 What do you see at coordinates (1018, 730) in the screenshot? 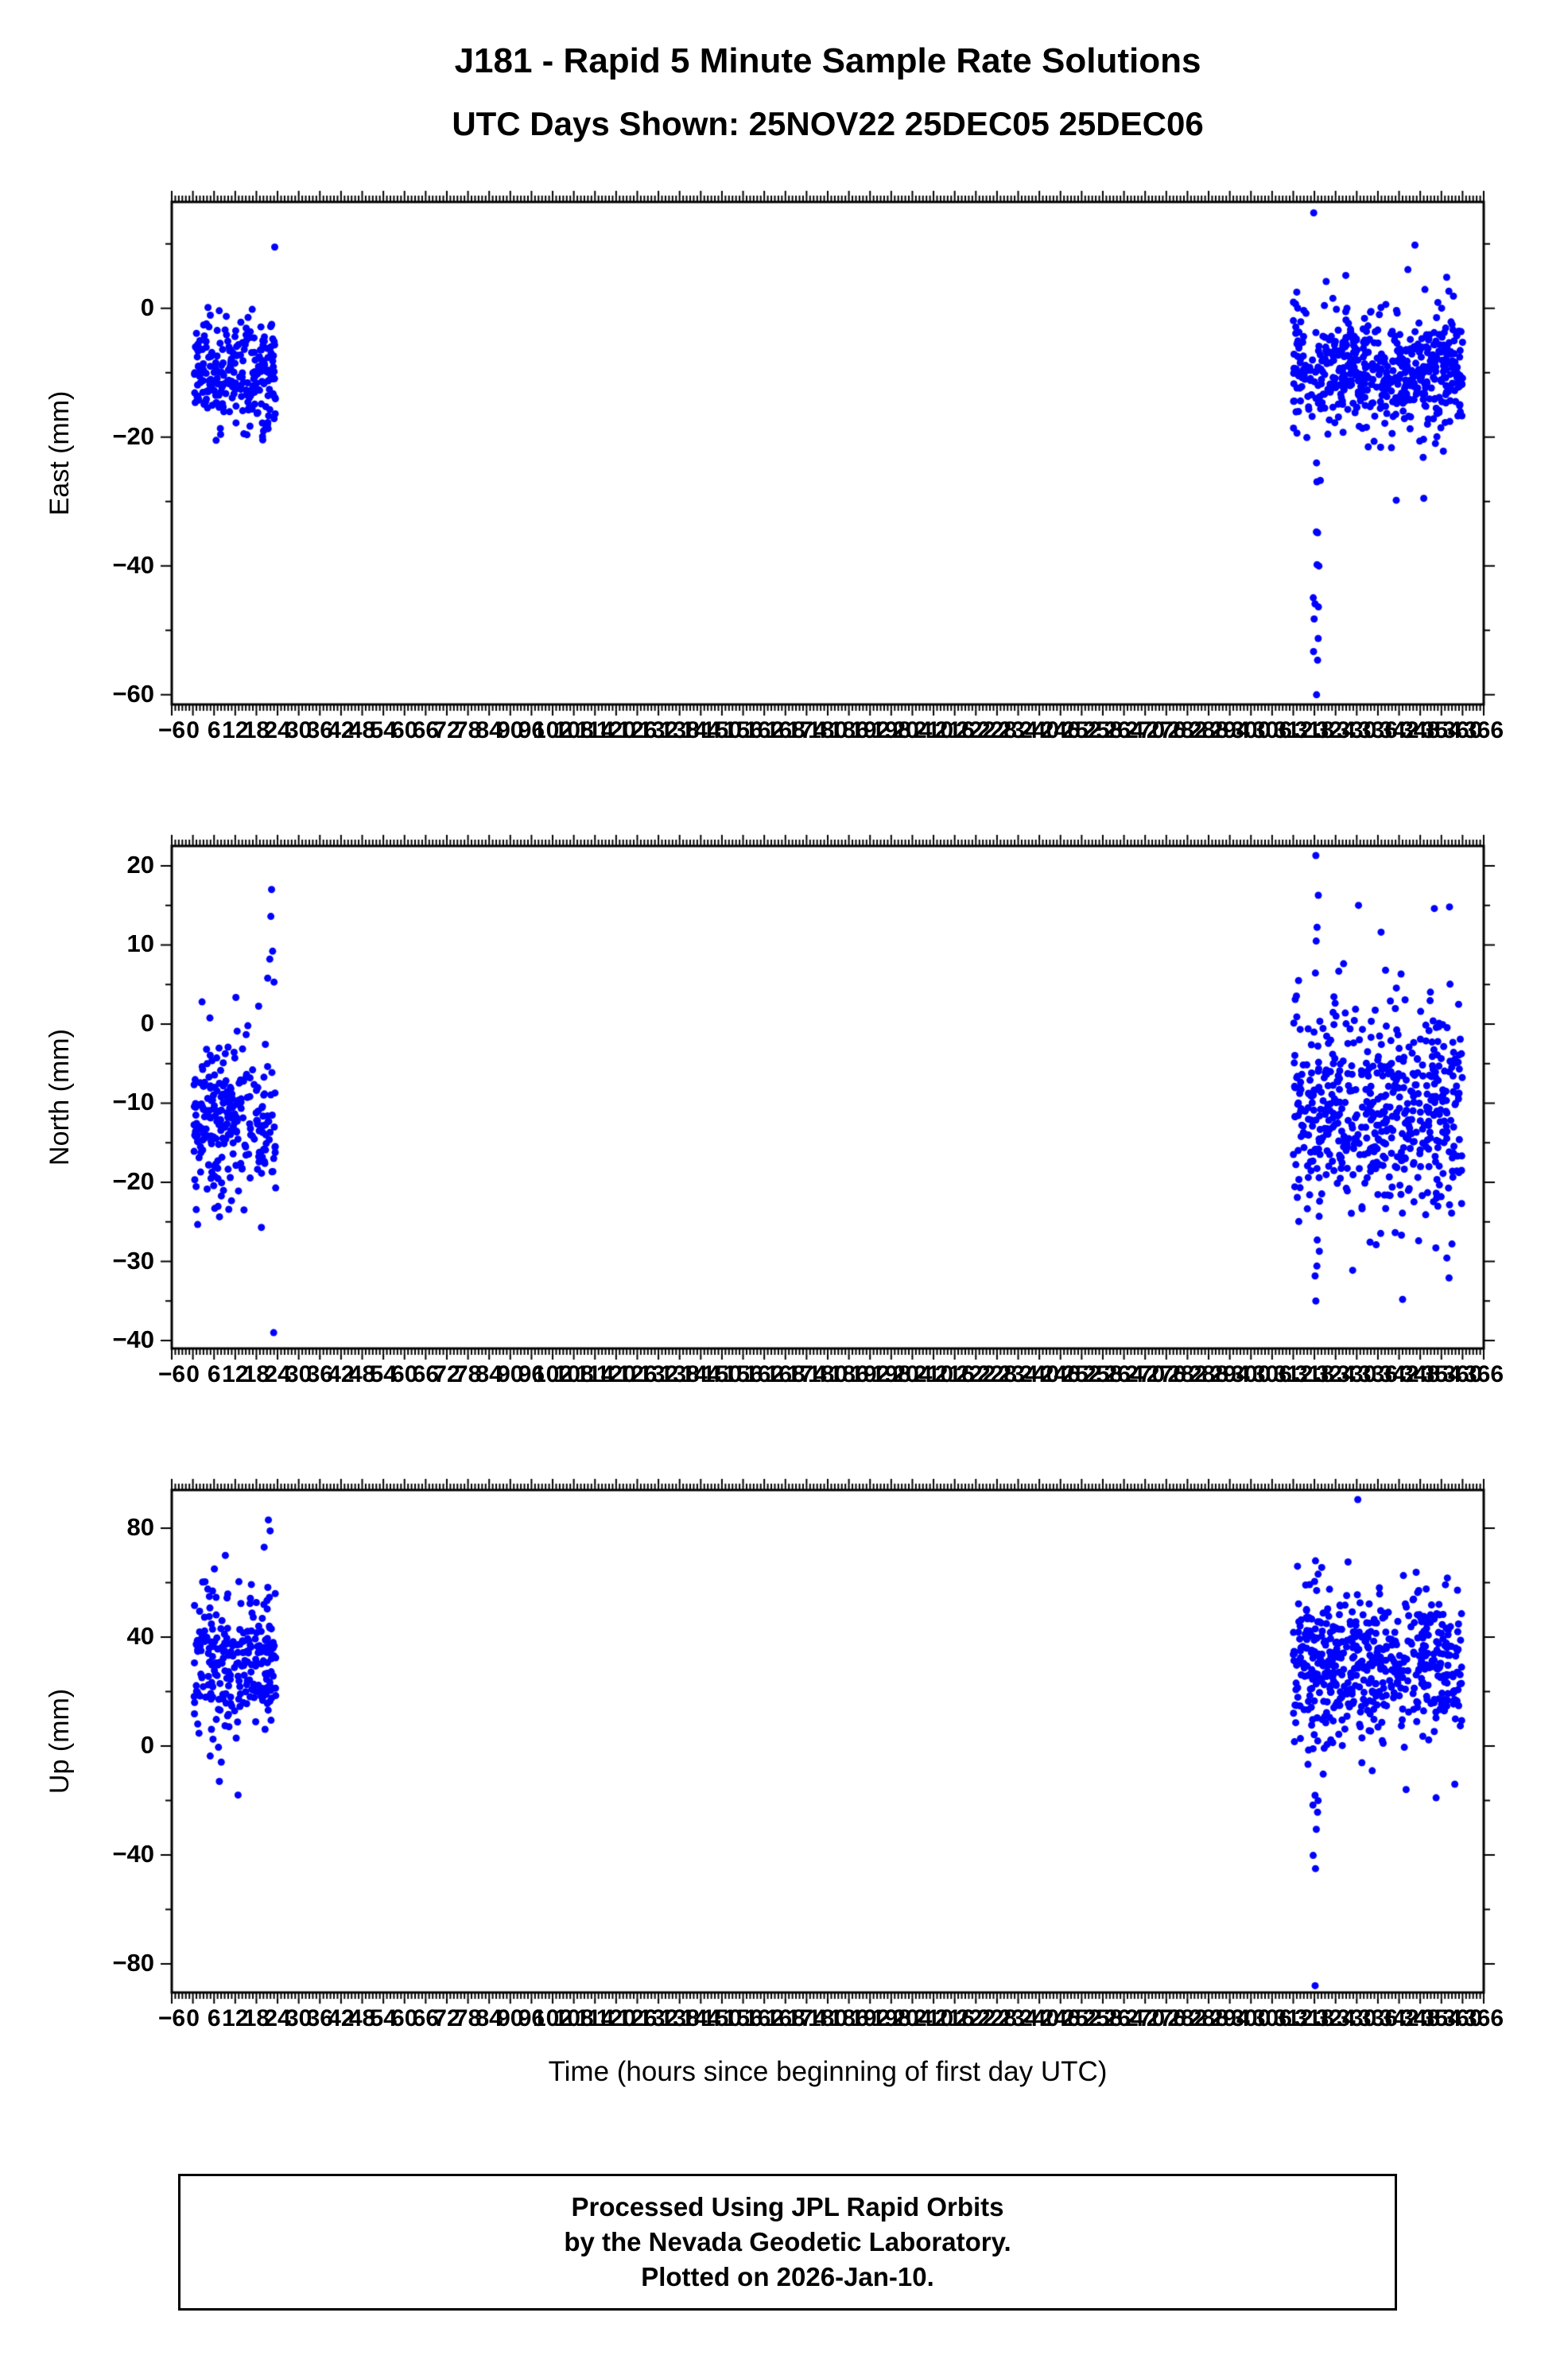
I see `x-tick-label: 234` at bounding box center [1018, 730].